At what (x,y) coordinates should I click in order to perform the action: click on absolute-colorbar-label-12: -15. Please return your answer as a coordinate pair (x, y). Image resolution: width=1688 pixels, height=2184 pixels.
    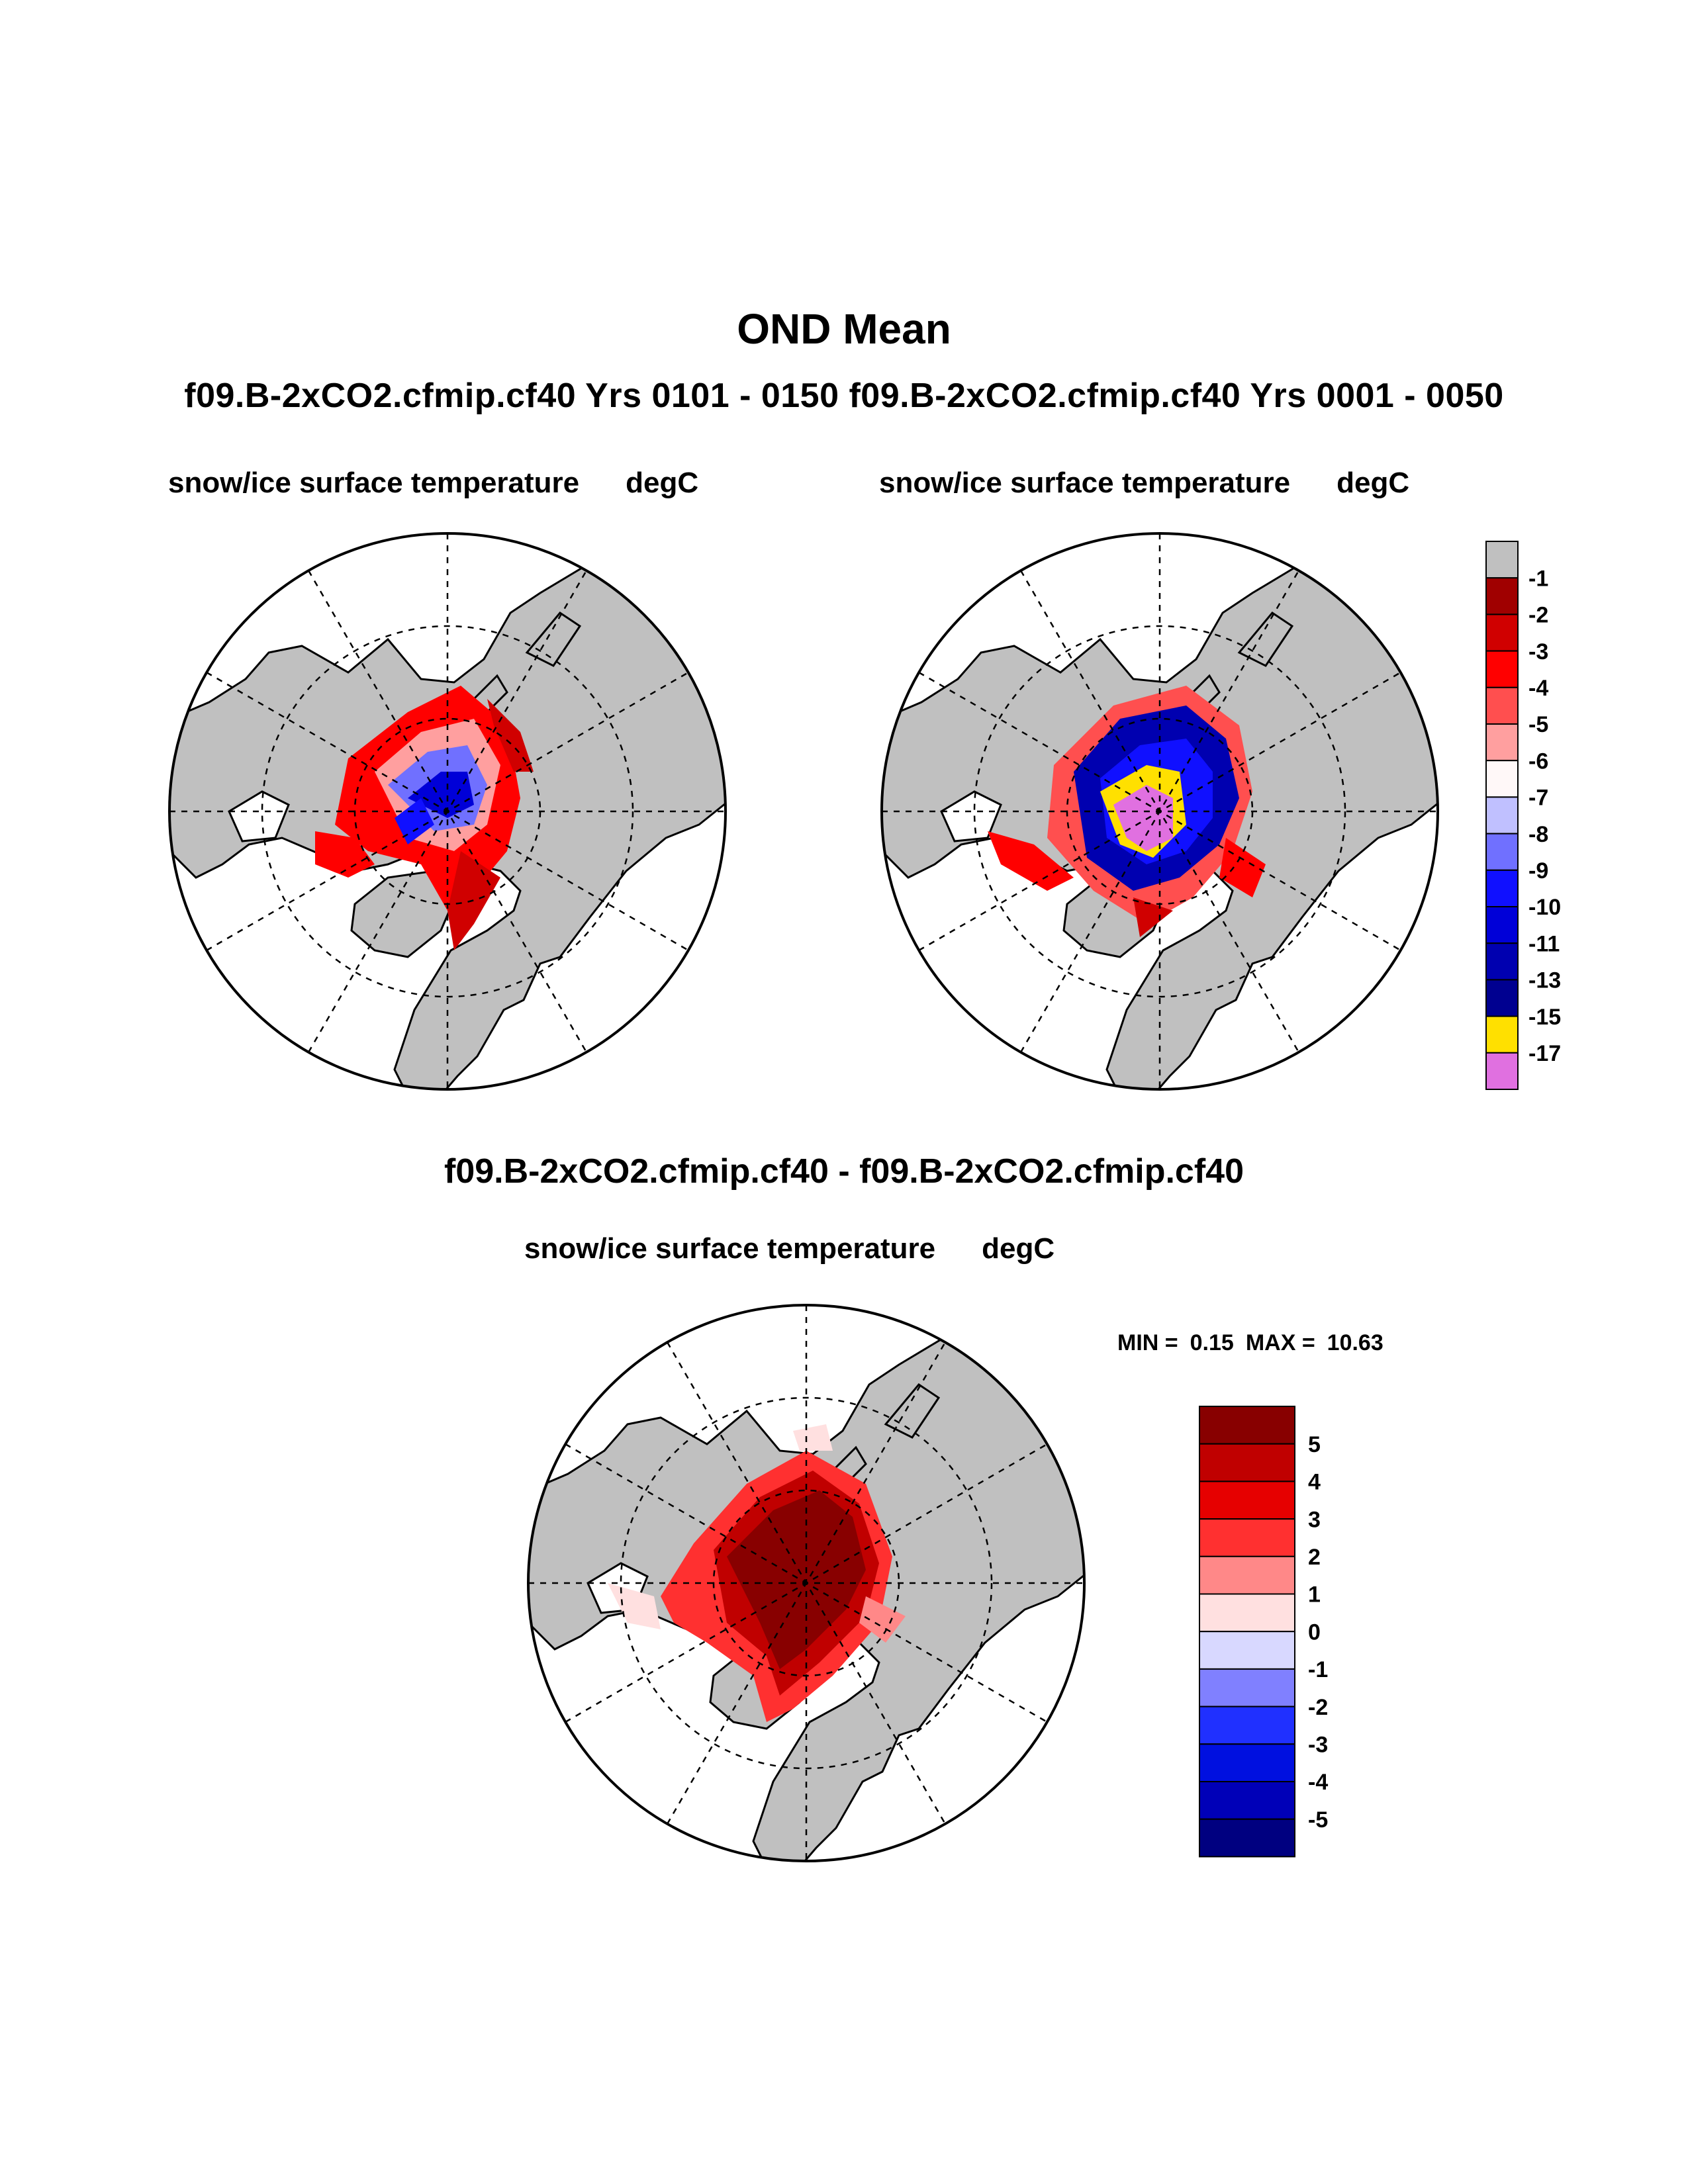
    Looking at the image, I should click on (1544, 1017).